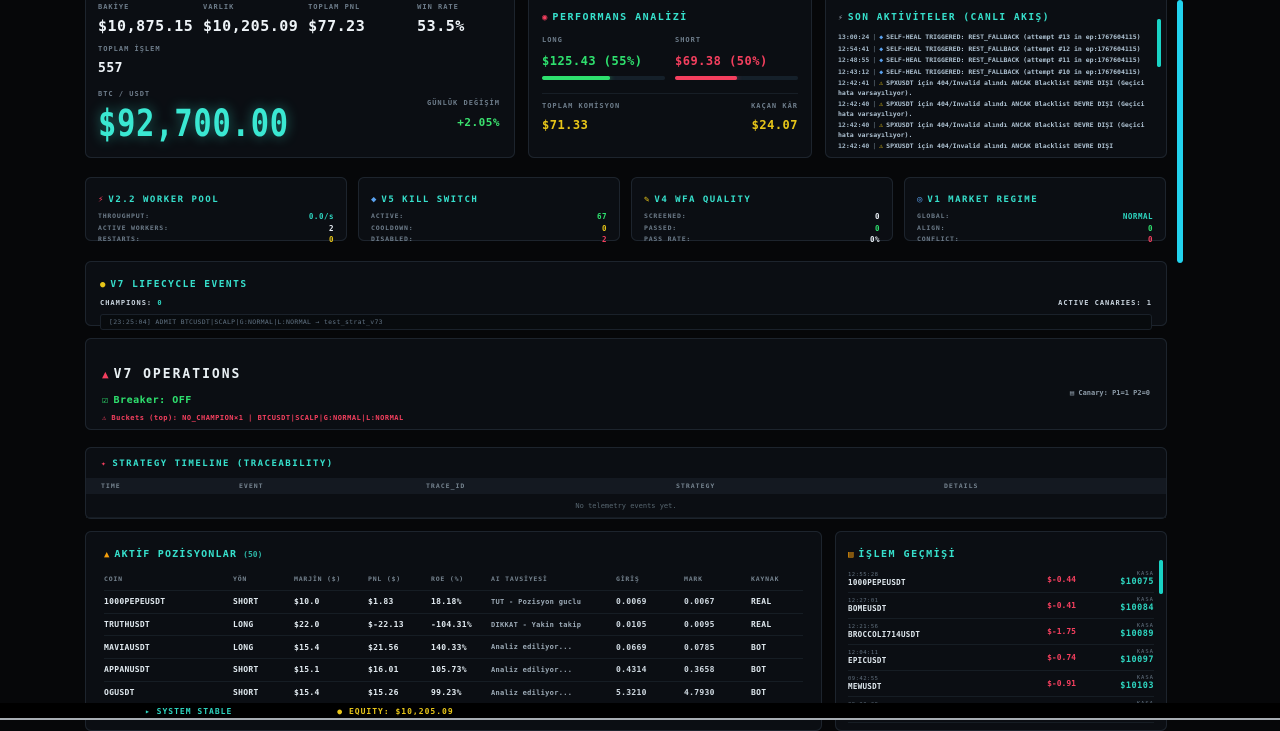  I want to click on position-margin: $15.4, so click(307, 693).